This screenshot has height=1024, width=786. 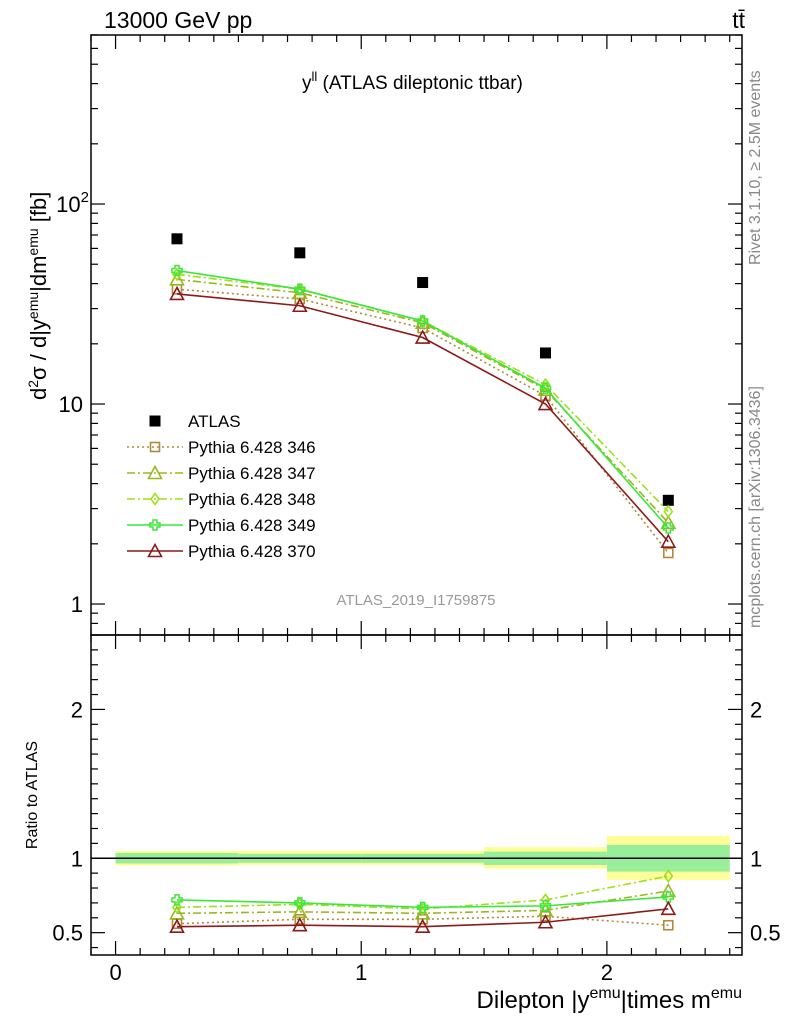 I want to click on watermark: ATLAS_2019_I1759875, so click(x=415, y=600).